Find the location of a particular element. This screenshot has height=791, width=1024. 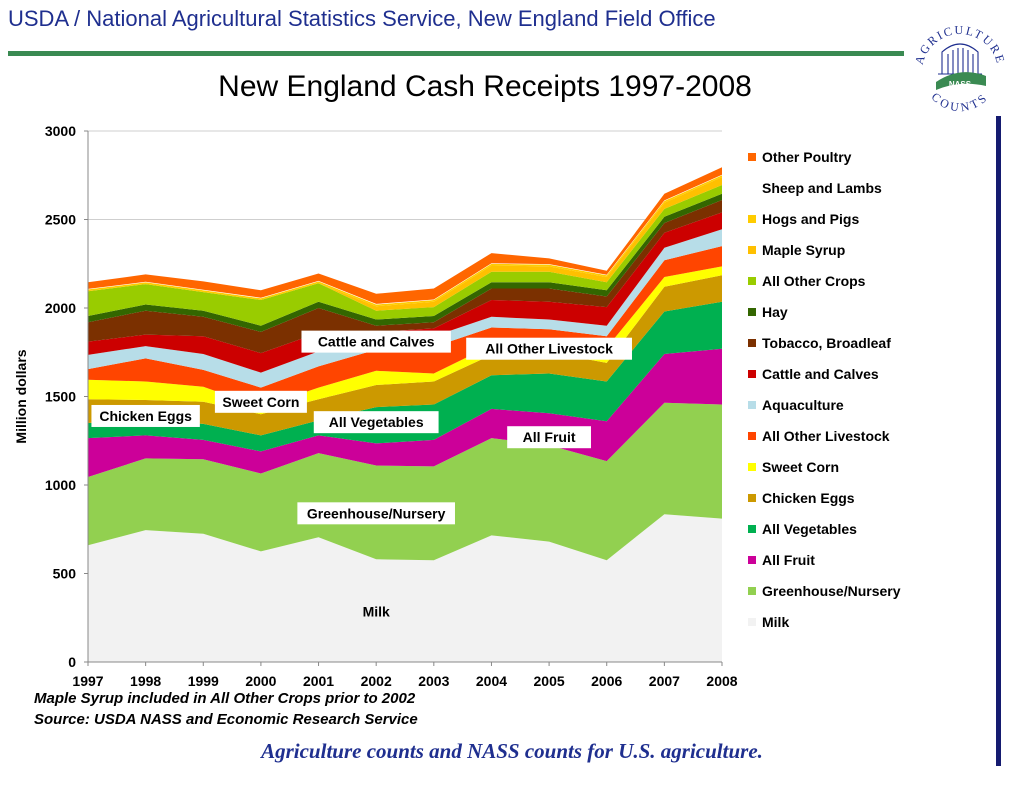

legend-item-other-poultry: Other Poultry is located at coordinates (824, 156).